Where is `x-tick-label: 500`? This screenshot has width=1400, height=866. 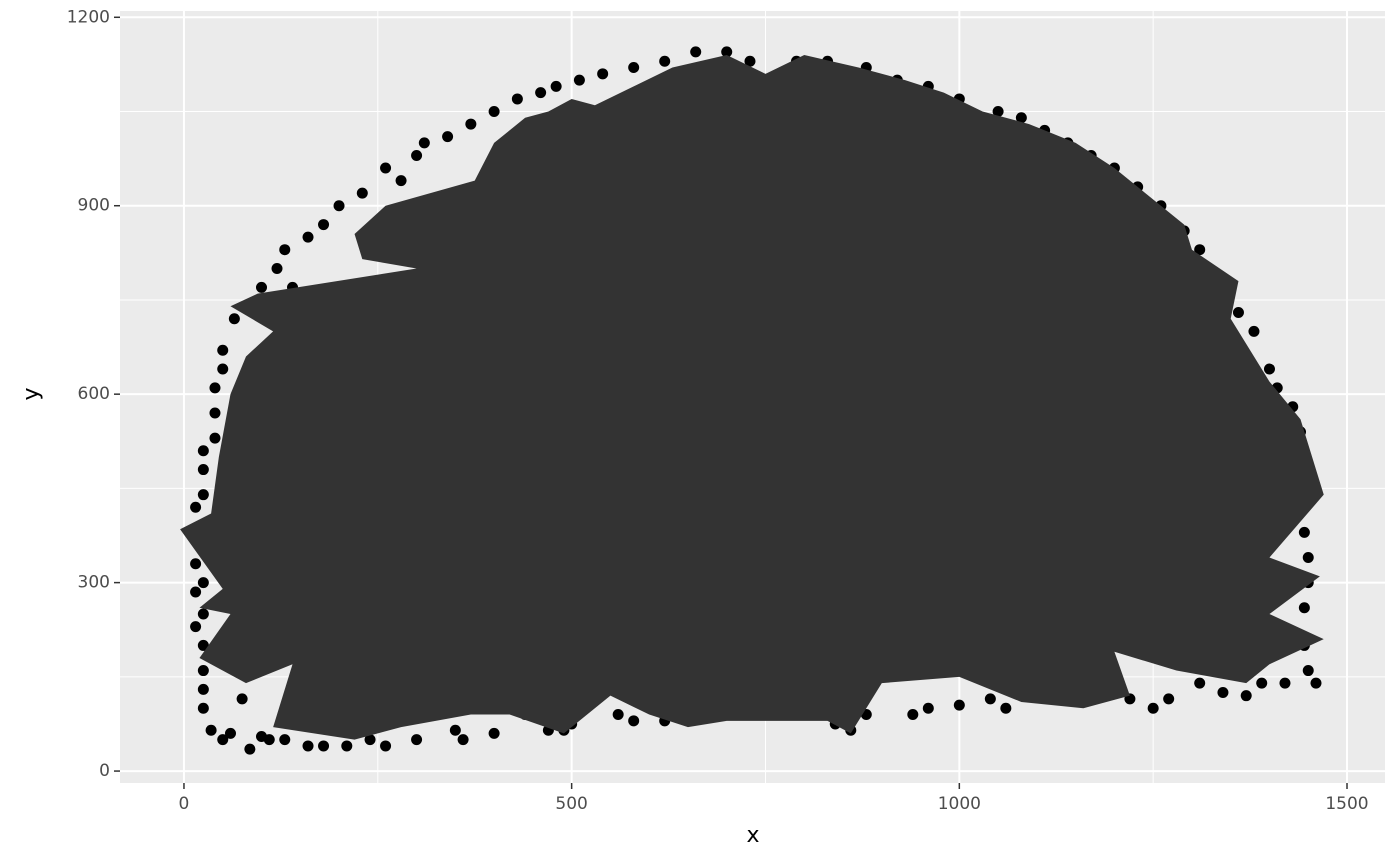
x-tick-label: 500 is located at coordinates (571, 804).